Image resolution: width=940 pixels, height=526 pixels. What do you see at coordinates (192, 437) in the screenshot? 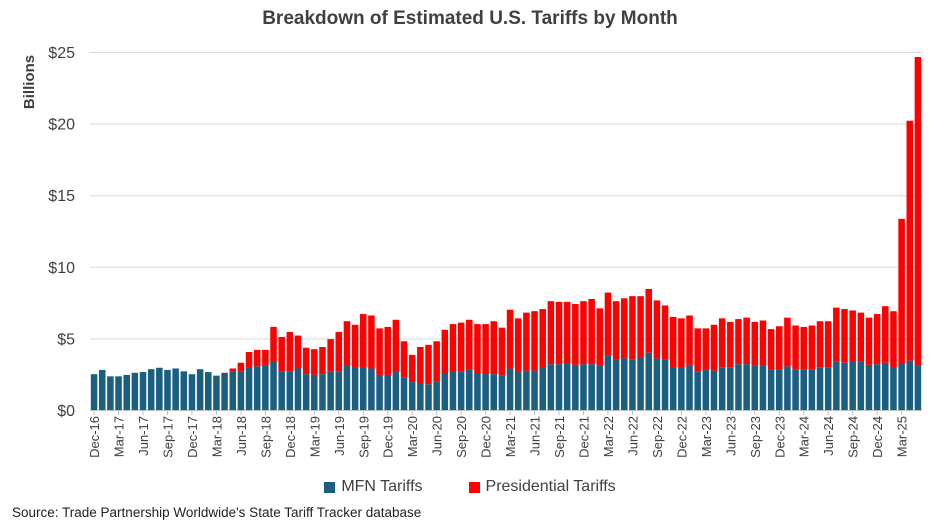
I see `x-tick-label: Dec-17` at bounding box center [192, 437].